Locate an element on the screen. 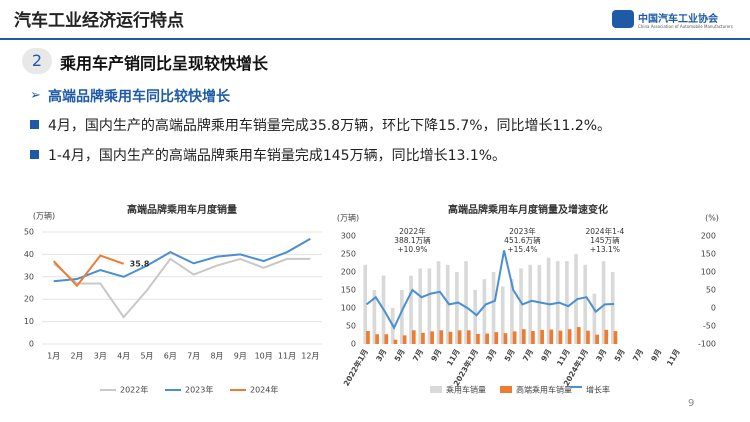 The height and width of the screenshot is (422, 750). y2-tick-label: 0 is located at coordinates (713, 308).